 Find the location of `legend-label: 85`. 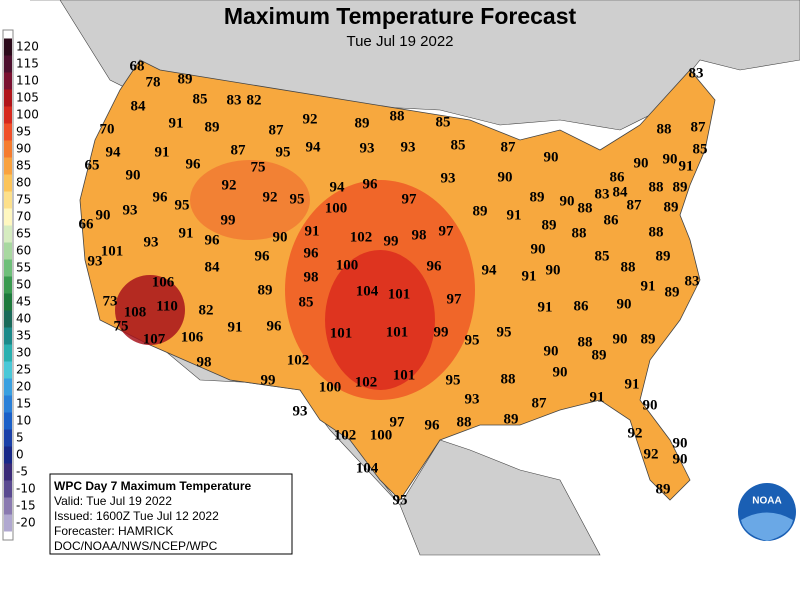

legend-label: 85 is located at coordinates (23, 166).